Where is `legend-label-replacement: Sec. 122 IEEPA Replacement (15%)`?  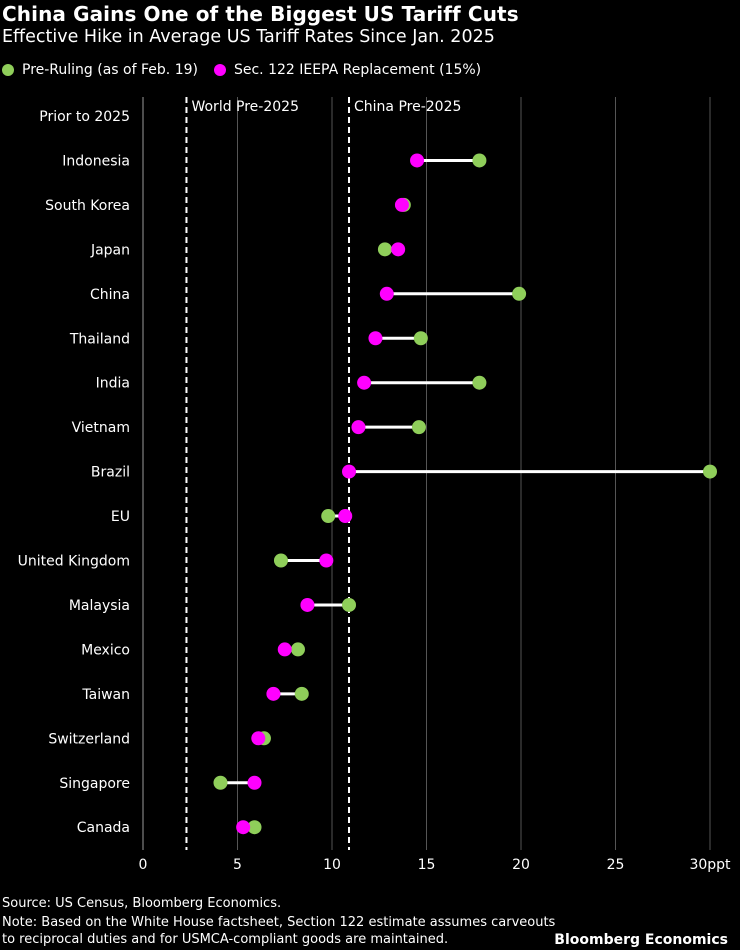 legend-label-replacement: Sec. 122 IEEPA Replacement (15%) is located at coordinates (357, 70).